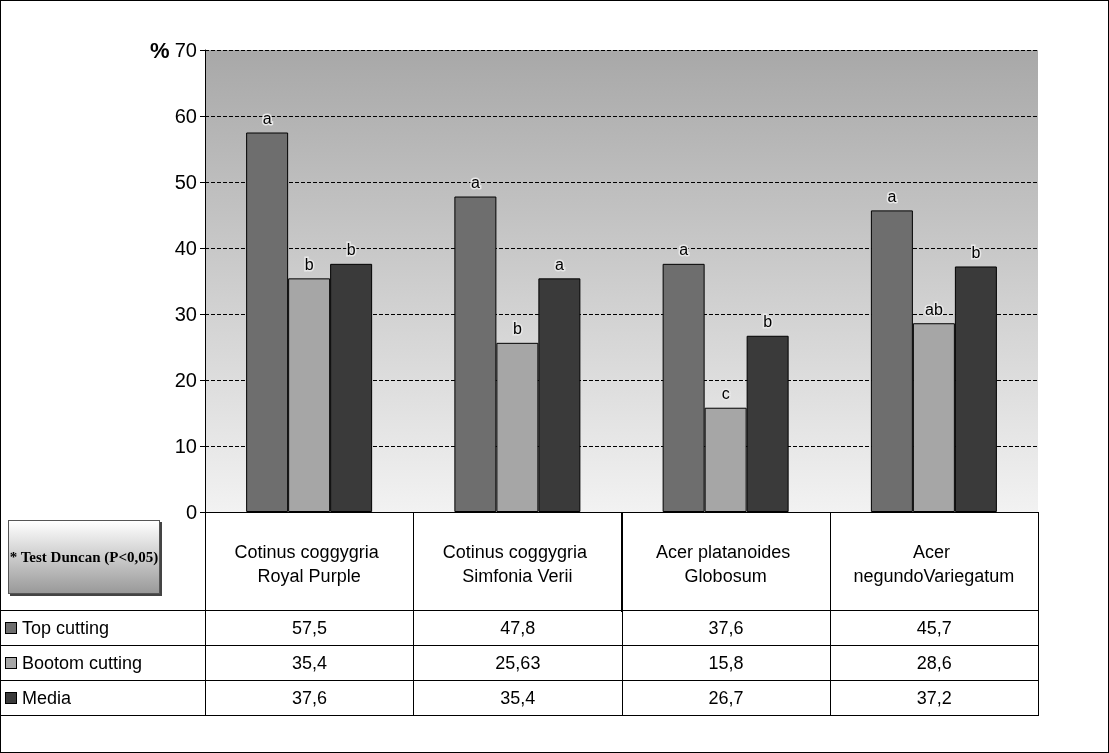  I want to click on x-tick-label: Acer negundoVariegatum, so click(934, 564).